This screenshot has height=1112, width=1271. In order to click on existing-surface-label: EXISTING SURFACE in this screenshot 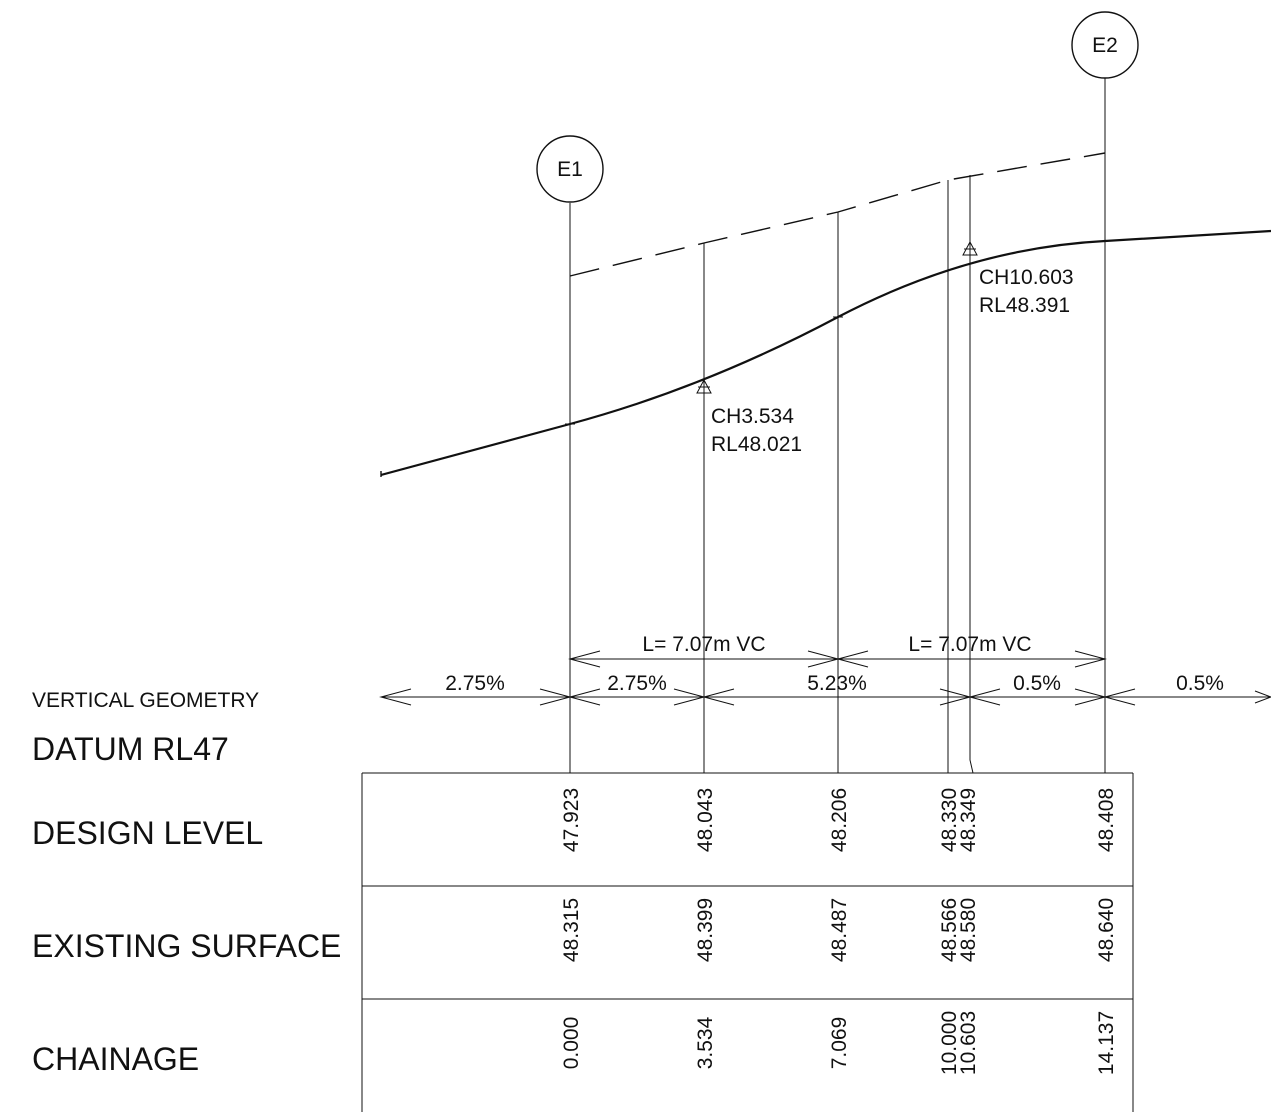, I will do `click(186, 946)`.